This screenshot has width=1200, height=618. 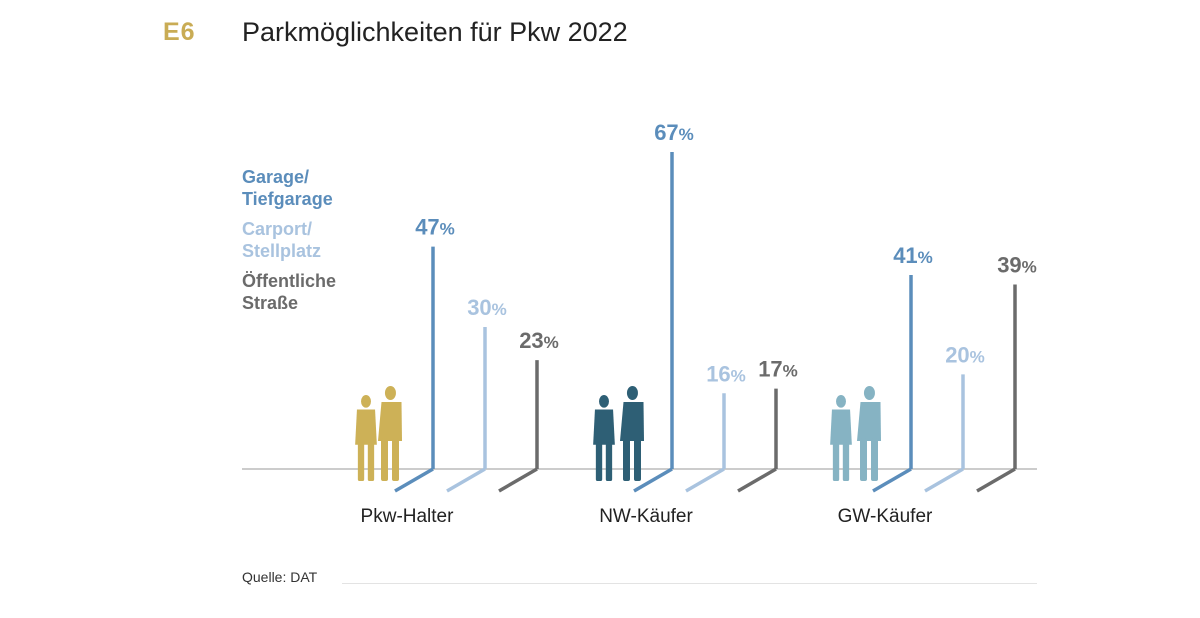 What do you see at coordinates (282, 251) in the screenshot?
I see `legend-label-carport-line2: Stellplatz` at bounding box center [282, 251].